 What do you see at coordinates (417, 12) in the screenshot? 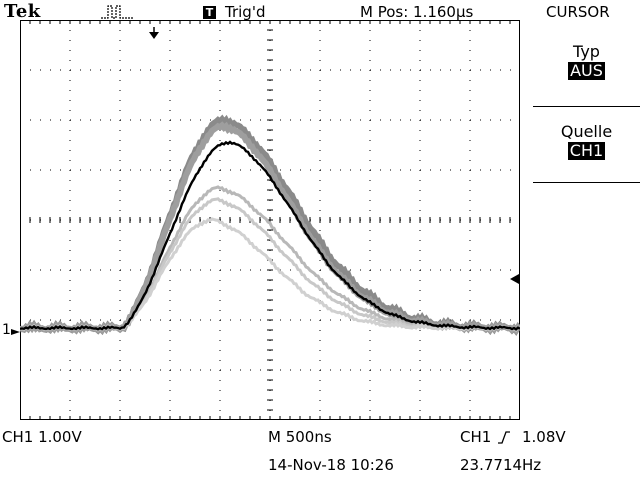
I see `main-position-readout: M Pos: 1.160µs` at bounding box center [417, 12].